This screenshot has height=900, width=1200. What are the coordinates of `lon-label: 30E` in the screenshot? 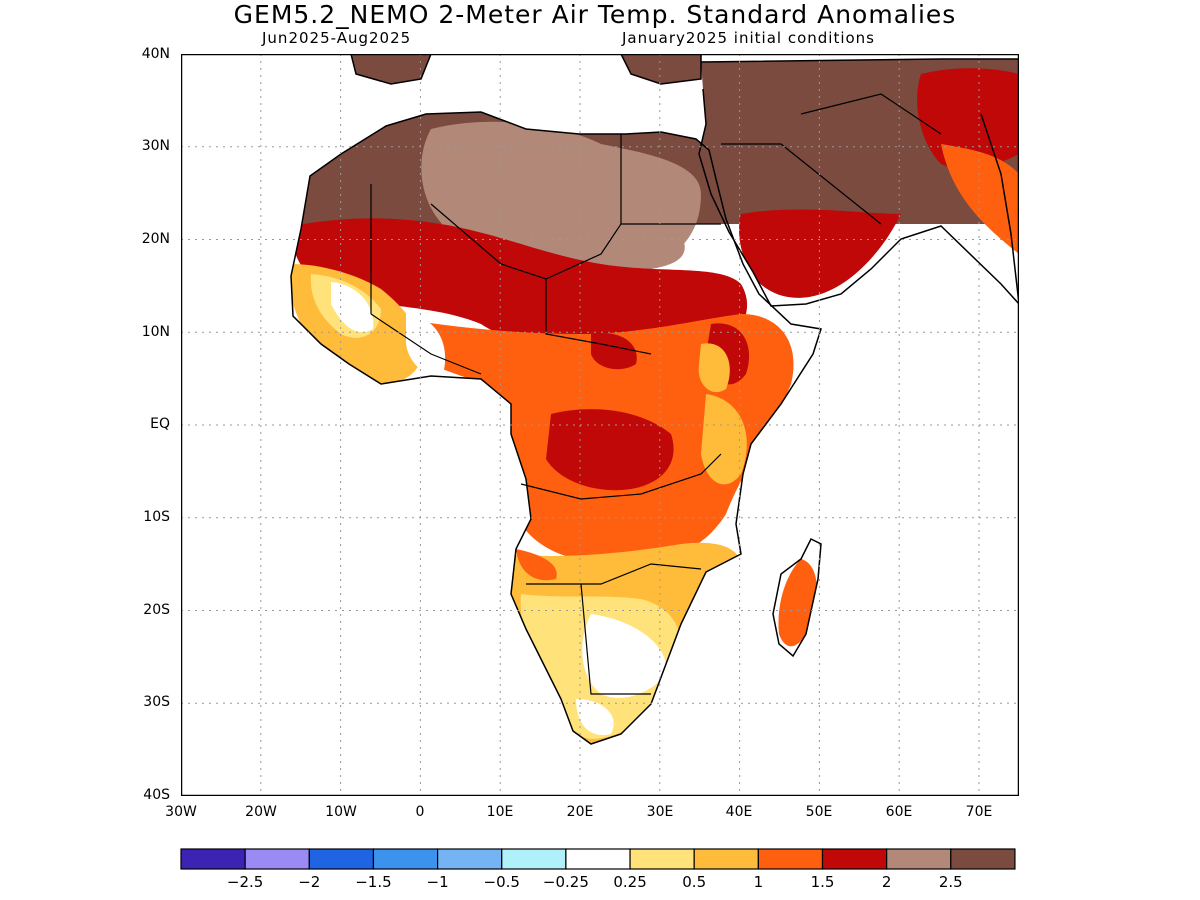 It's located at (660, 812).